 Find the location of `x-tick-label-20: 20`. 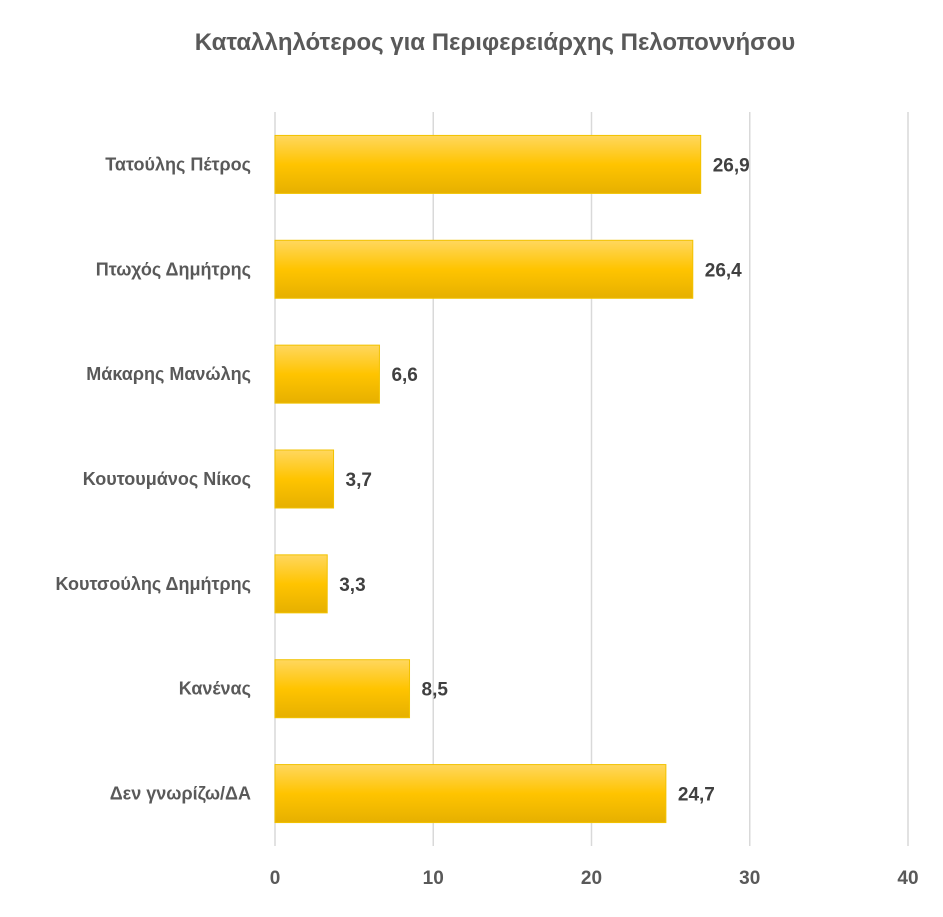

x-tick-label-20: 20 is located at coordinates (591, 878).